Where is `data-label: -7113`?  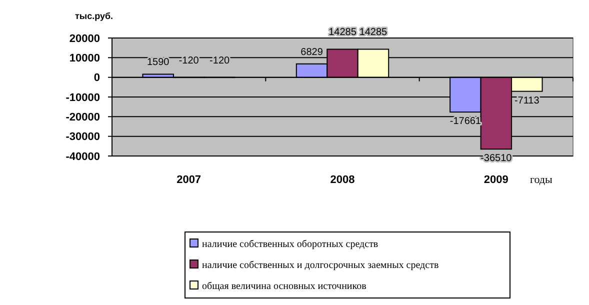
data-label: -7113 is located at coordinates (527, 100).